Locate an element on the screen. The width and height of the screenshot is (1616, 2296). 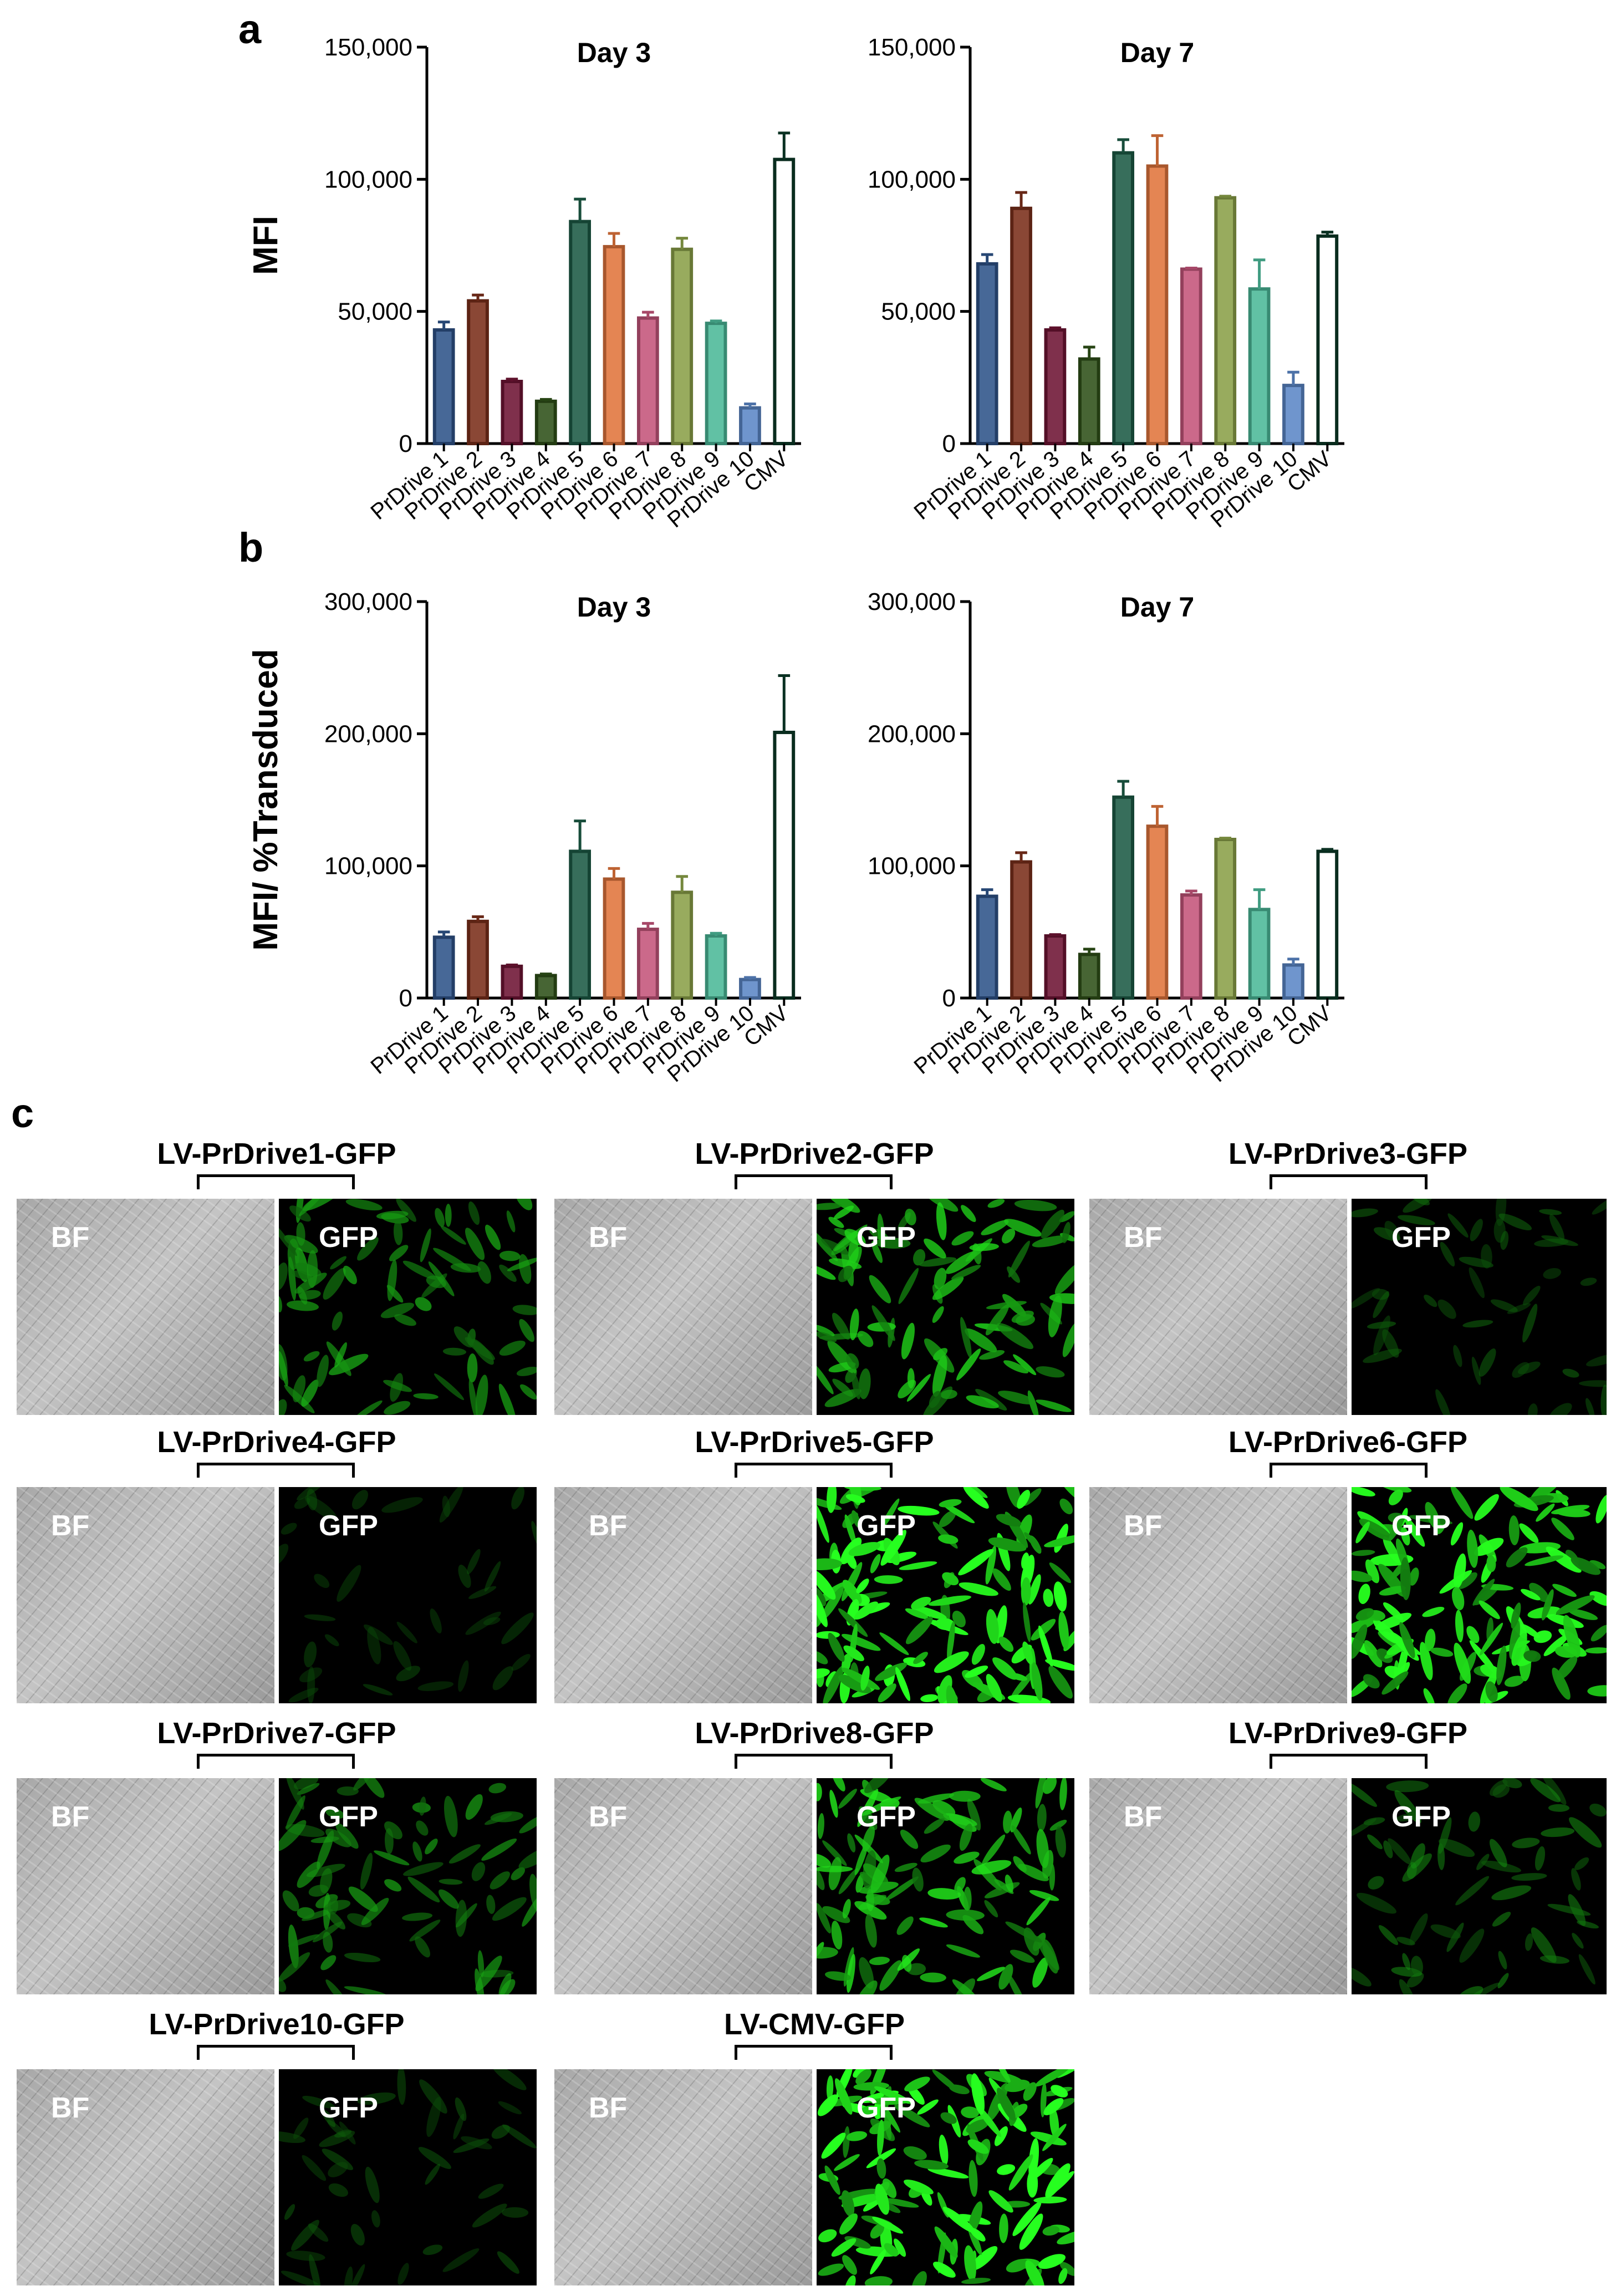
micrograph-title: LV-PrDrive10-GFP is located at coordinates (277, 2025).